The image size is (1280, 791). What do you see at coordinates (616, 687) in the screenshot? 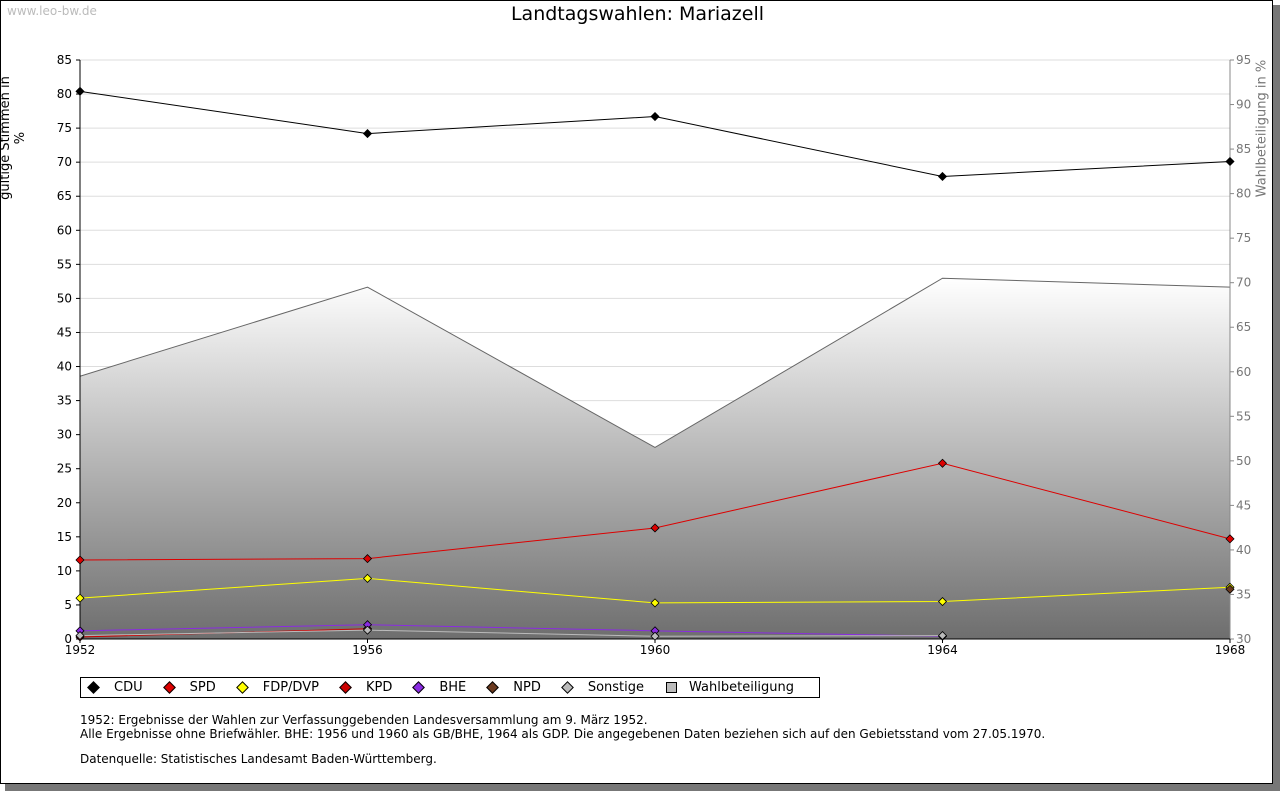
I see `legend-label-sonstige: Sonstige` at bounding box center [616, 687].